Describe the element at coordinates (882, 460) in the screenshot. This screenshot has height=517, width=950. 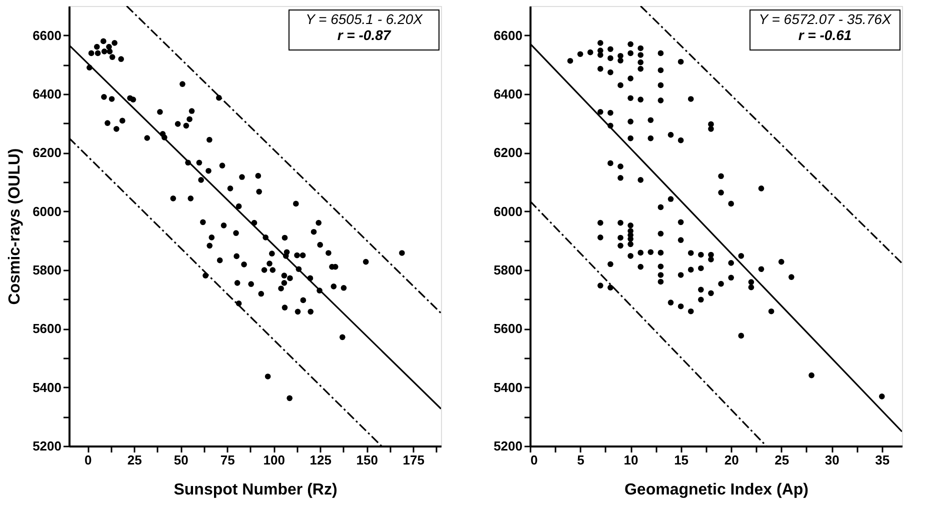
I see `x-tick-label: 35` at that location.